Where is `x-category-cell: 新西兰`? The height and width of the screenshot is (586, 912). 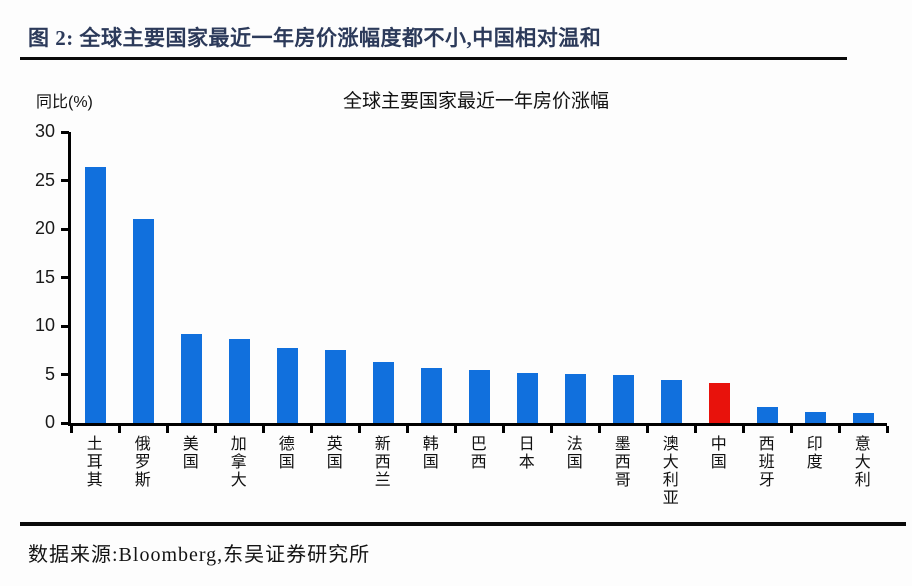 x-category-cell: 新西兰 is located at coordinates (380, 471).